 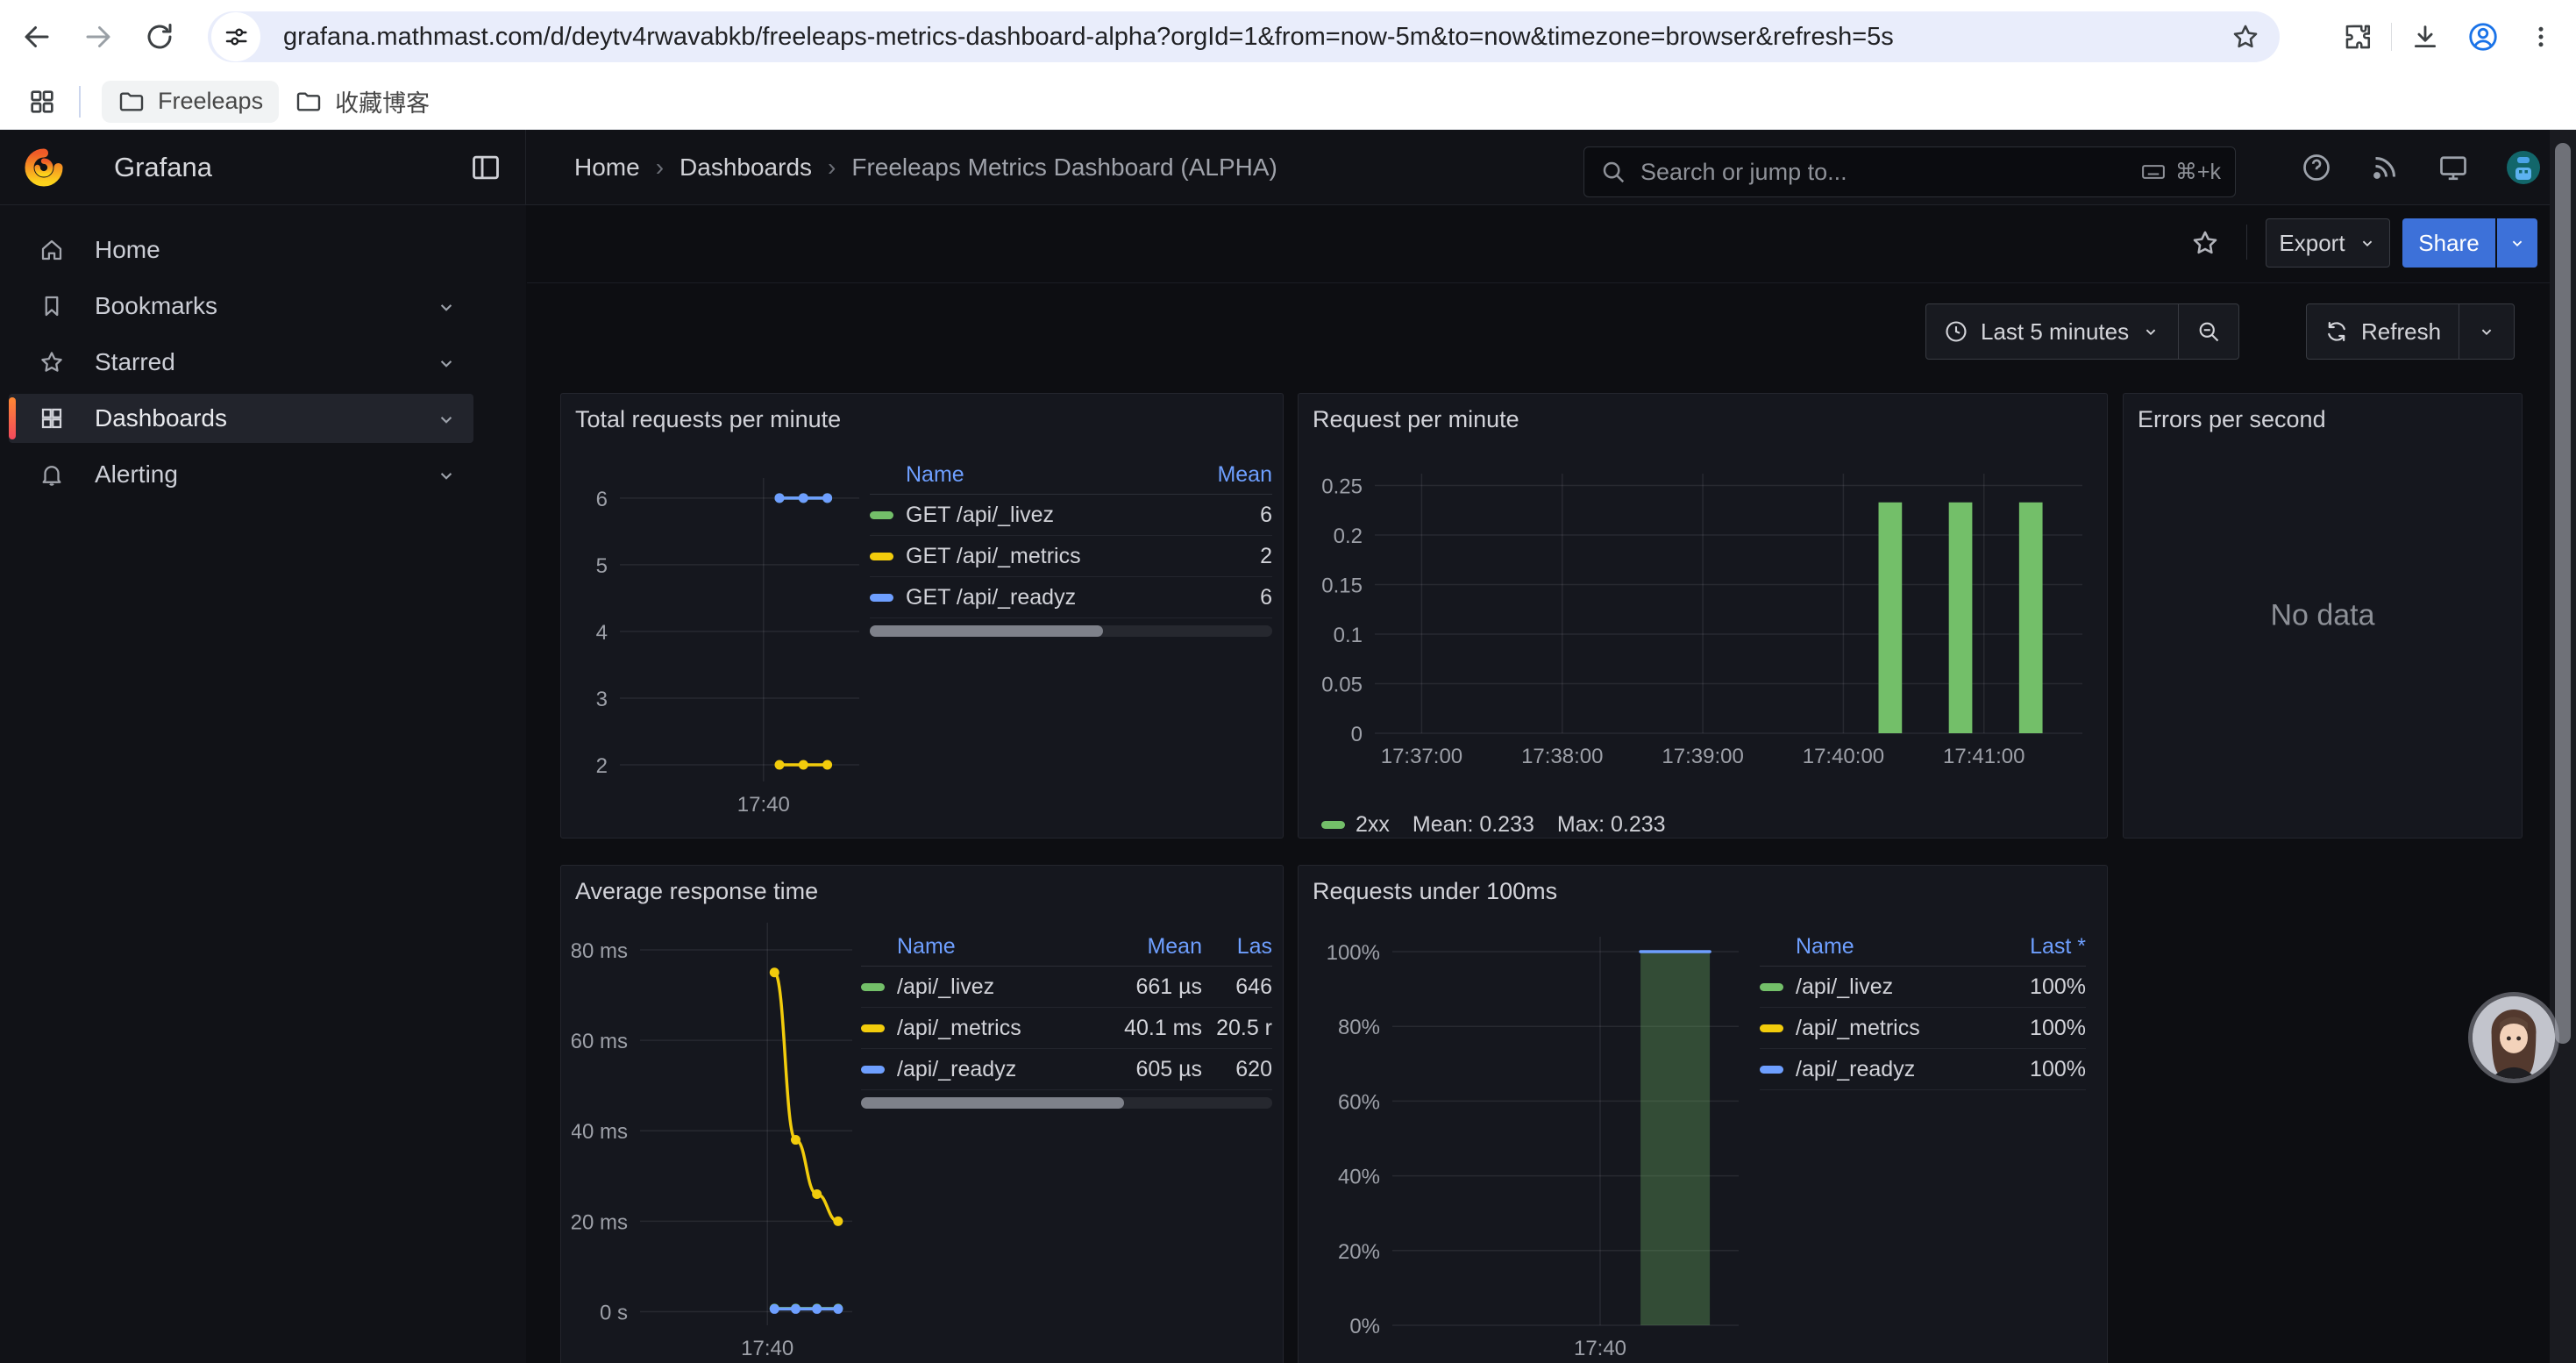 What do you see at coordinates (1066, 1028) in the screenshot?
I see `legend-row: /api/_metrics 40.1 ms 20.5 r` at bounding box center [1066, 1028].